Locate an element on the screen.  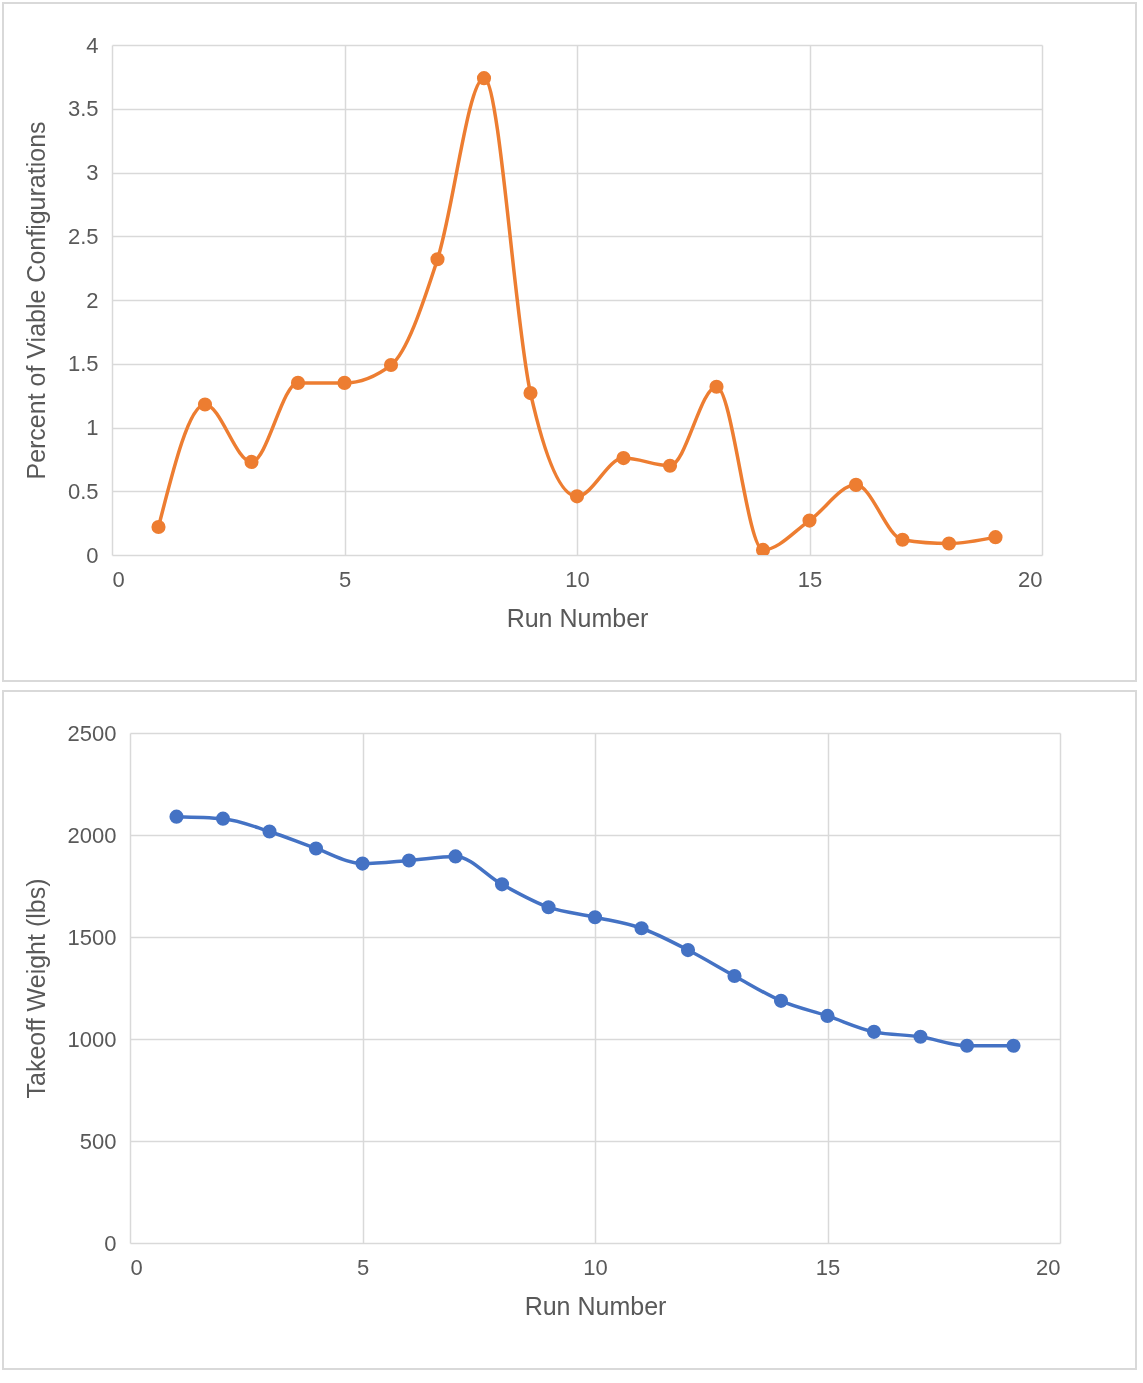
y-tick-label: 2.5 is located at coordinates (83, 236).